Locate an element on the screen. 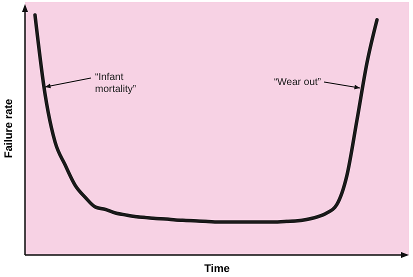 This screenshot has height=277, width=413. y-axis-title: Failure rate is located at coordinates (9, 128).